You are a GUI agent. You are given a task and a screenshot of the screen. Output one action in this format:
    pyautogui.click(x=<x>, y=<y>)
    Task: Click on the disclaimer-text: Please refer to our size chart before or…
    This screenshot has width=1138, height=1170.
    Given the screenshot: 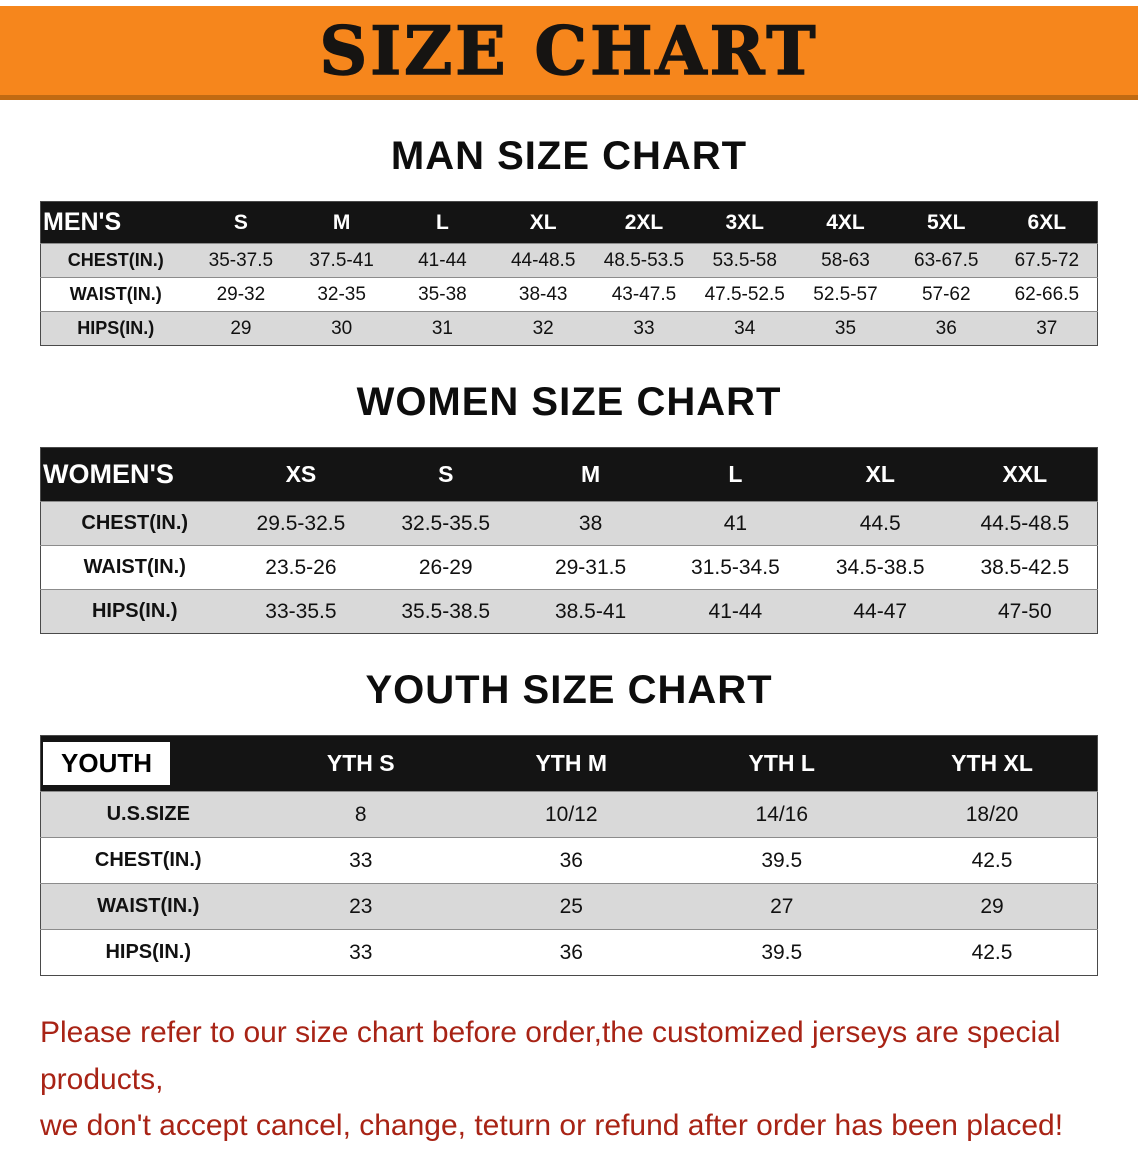 What is the action you would take?
    pyautogui.click(x=570, y=1080)
    